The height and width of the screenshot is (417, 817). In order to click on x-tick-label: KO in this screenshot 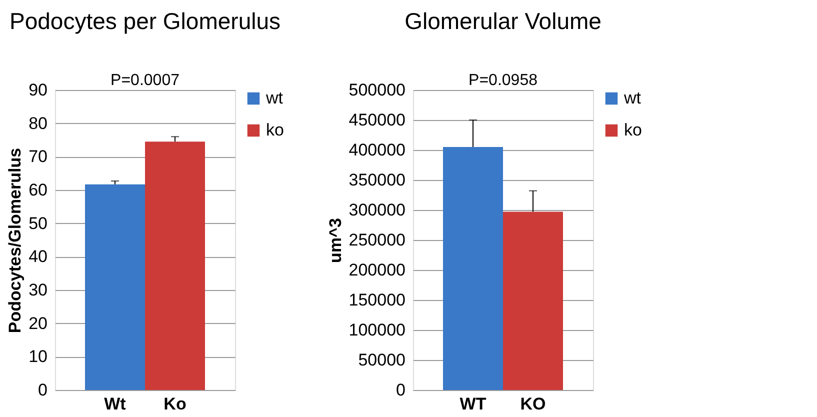, I will do `click(533, 404)`.